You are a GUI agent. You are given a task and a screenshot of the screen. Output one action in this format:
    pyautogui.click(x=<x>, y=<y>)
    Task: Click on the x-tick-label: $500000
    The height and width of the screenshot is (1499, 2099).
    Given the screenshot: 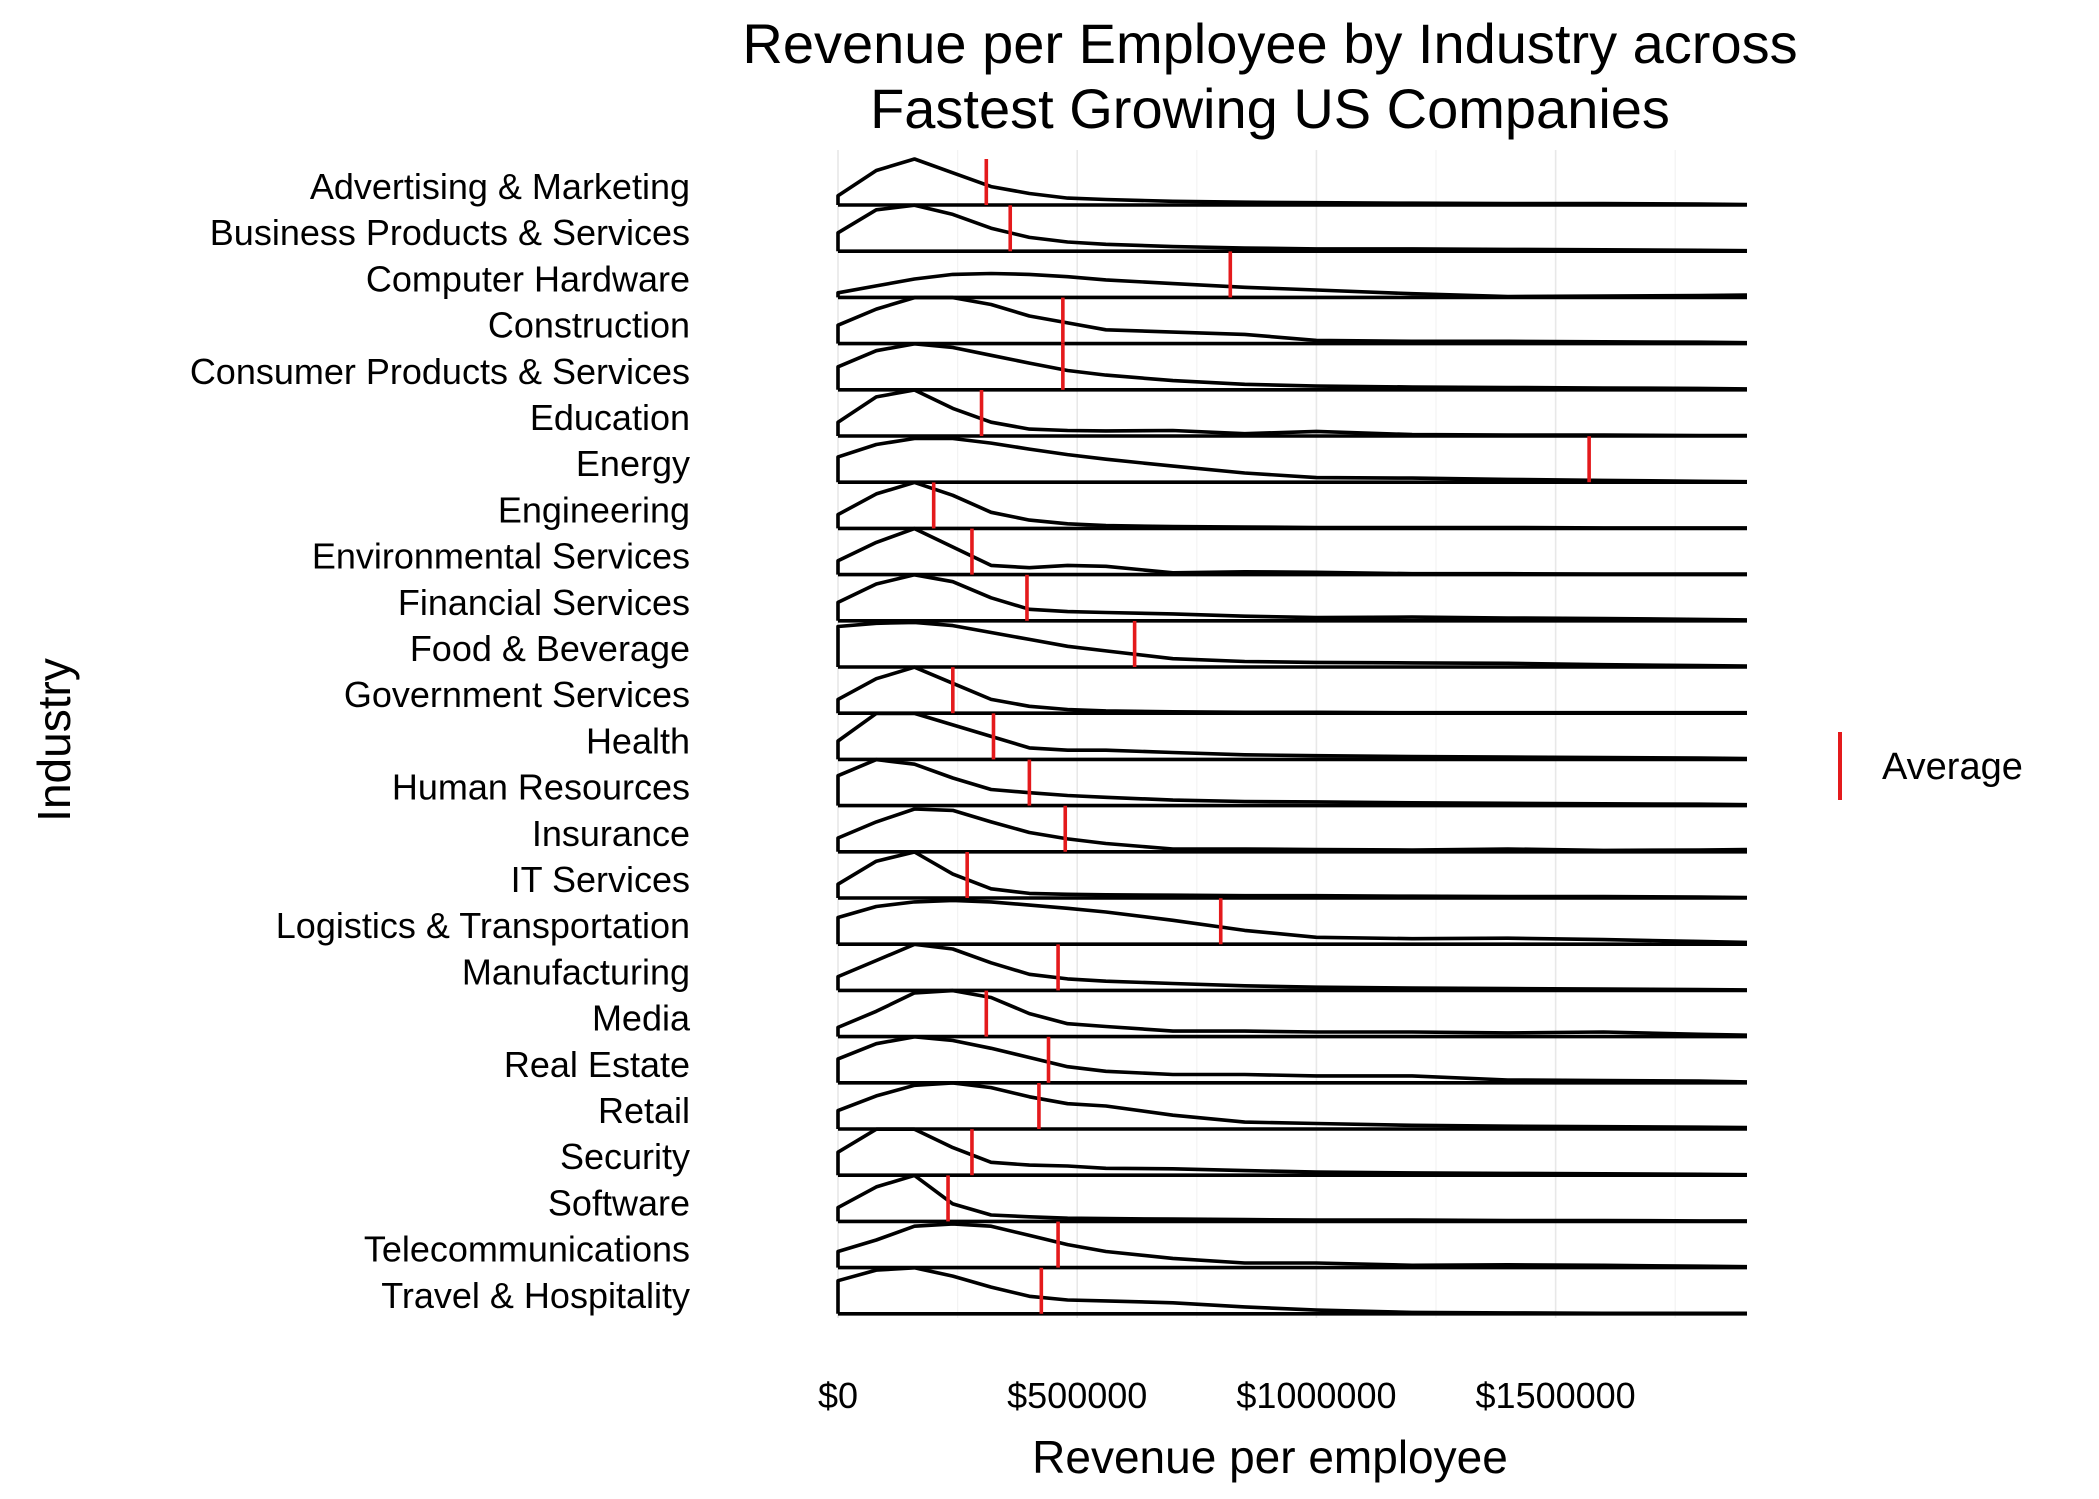 What is the action you would take?
    pyautogui.click(x=1077, y=1395)
    